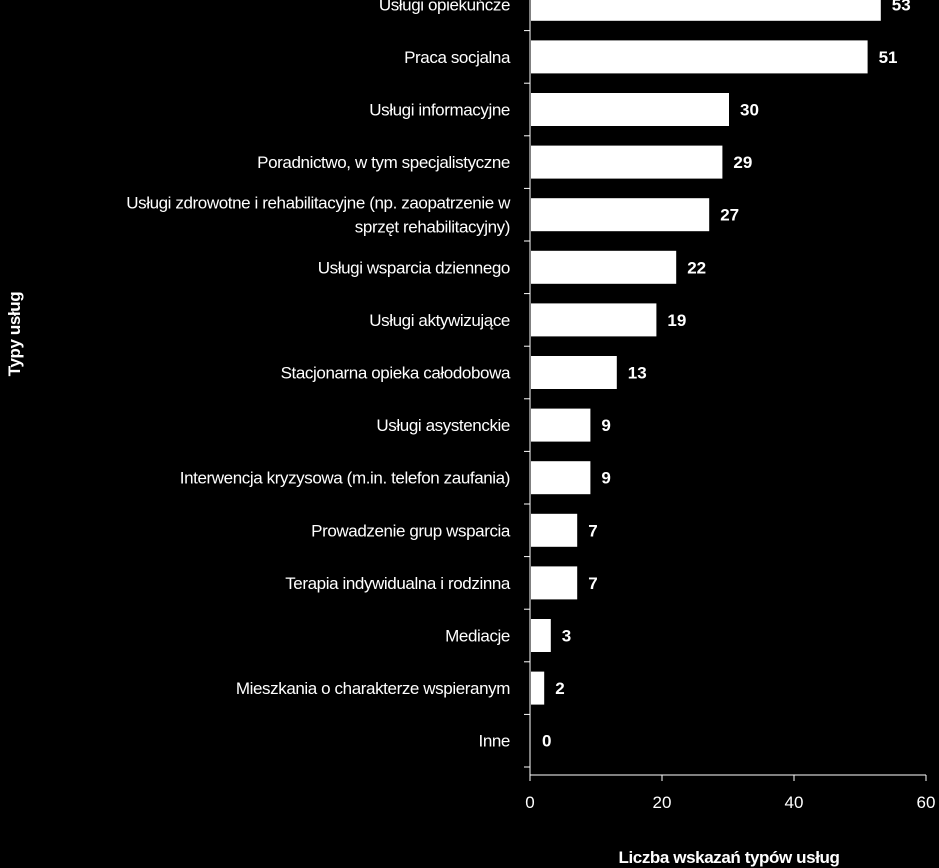  What do you see at coordinates (529, 802) in the screenshot?
I see `x-tick-label-0: 0` at bounding box center [529, 802].